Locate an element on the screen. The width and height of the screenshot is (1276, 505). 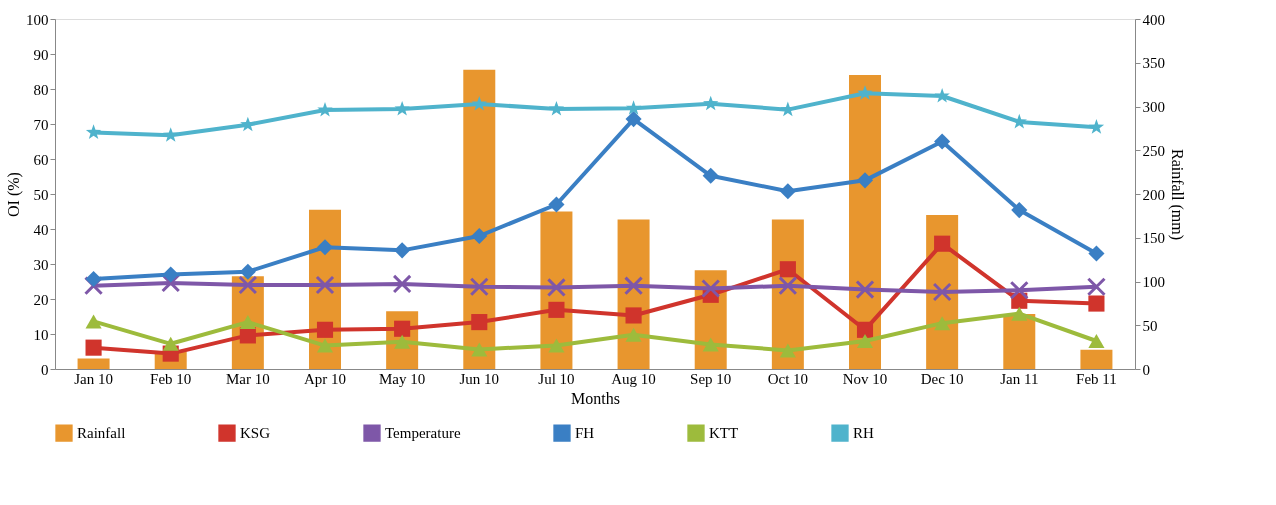
y2-tick-label: 100 is located at coordinates (1153, 282).